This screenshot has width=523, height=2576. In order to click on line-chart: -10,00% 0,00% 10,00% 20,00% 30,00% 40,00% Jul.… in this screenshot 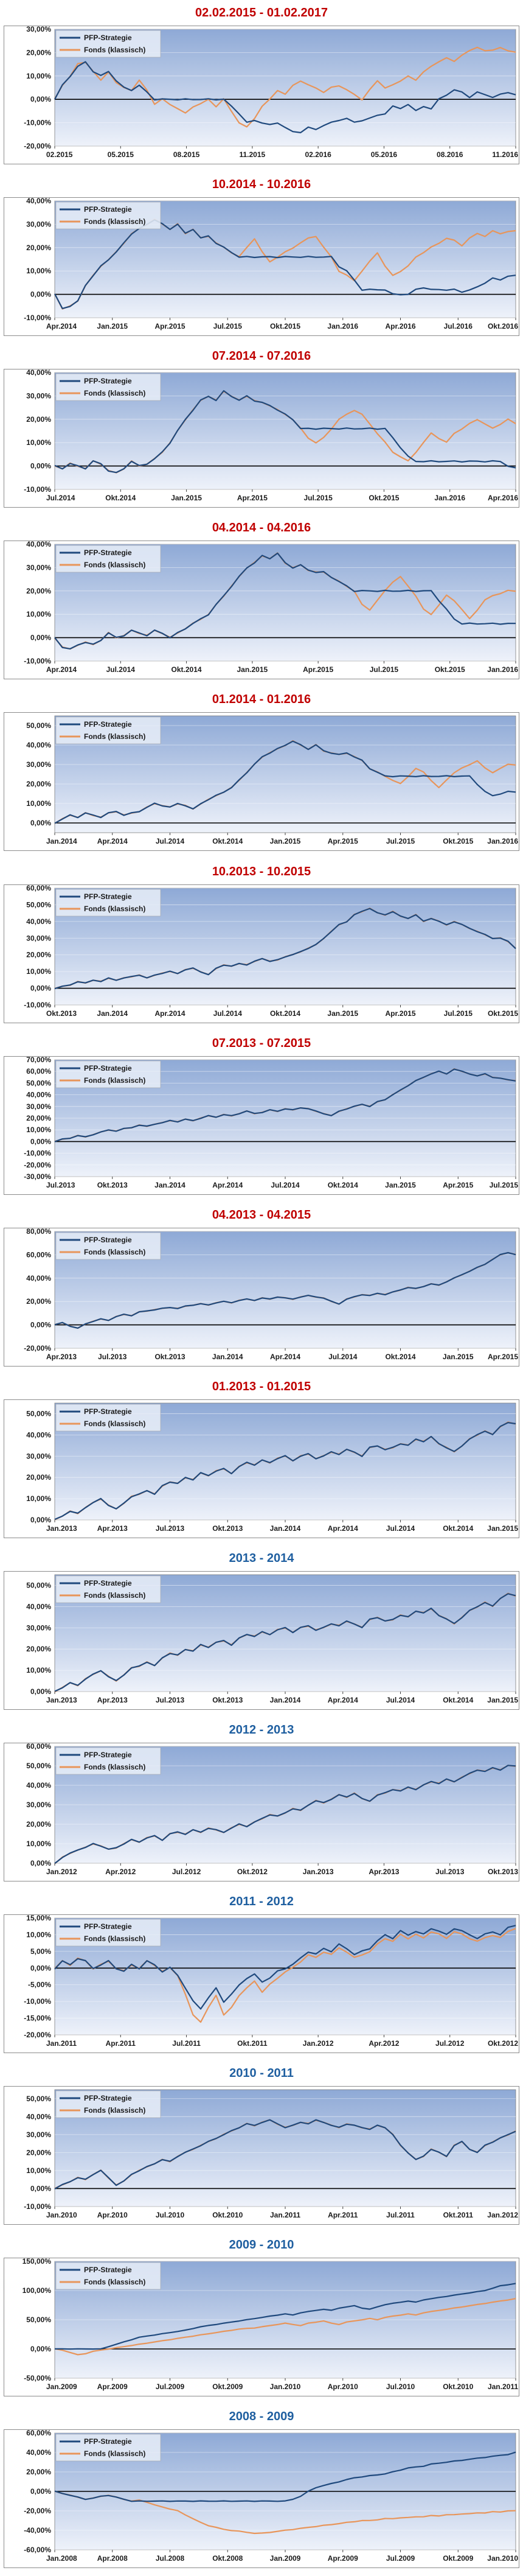, I will do `click(261, 438)`.